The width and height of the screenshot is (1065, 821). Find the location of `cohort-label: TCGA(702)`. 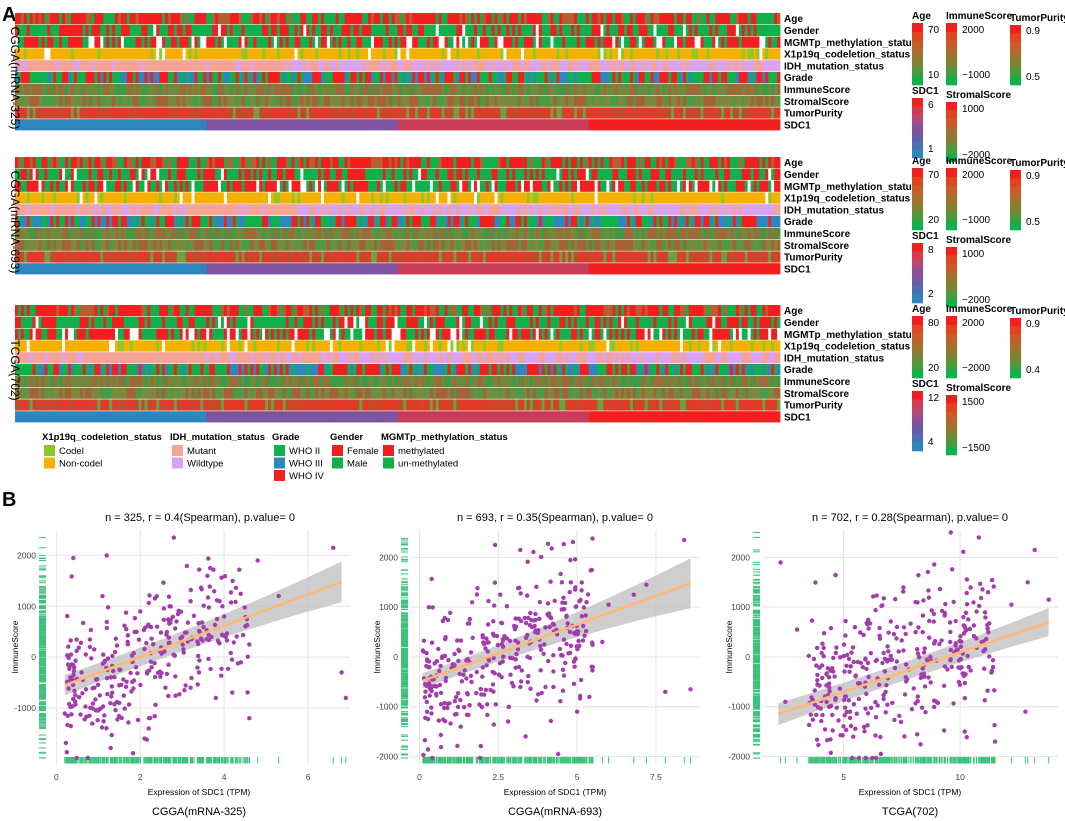

cohort-label: TCGA(702) is located at coordinates (15, 369).